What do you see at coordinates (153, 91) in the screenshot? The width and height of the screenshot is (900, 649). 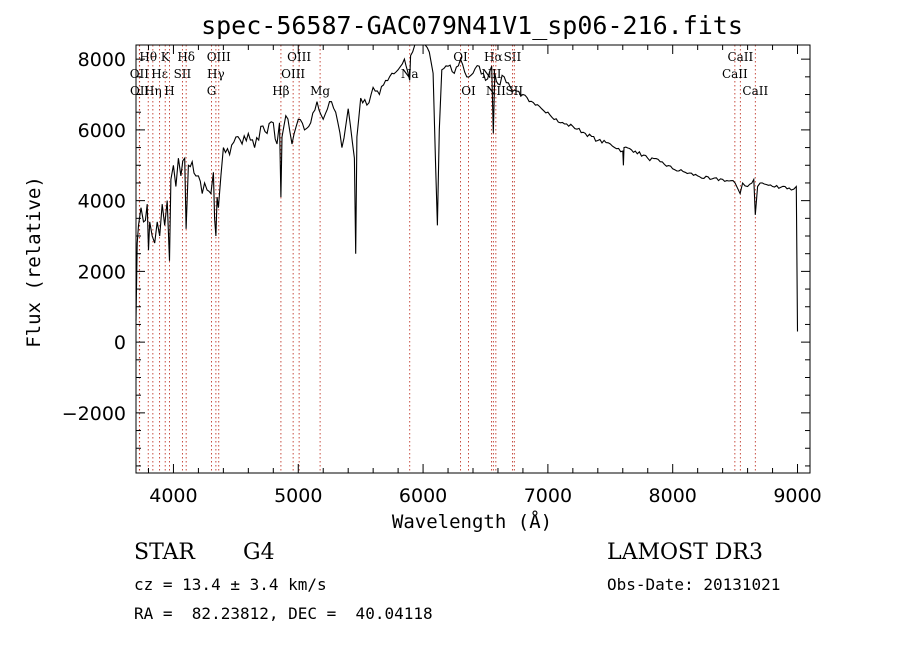 I see `line-marker-label-3: Hη` at bounding box center [153, 91].